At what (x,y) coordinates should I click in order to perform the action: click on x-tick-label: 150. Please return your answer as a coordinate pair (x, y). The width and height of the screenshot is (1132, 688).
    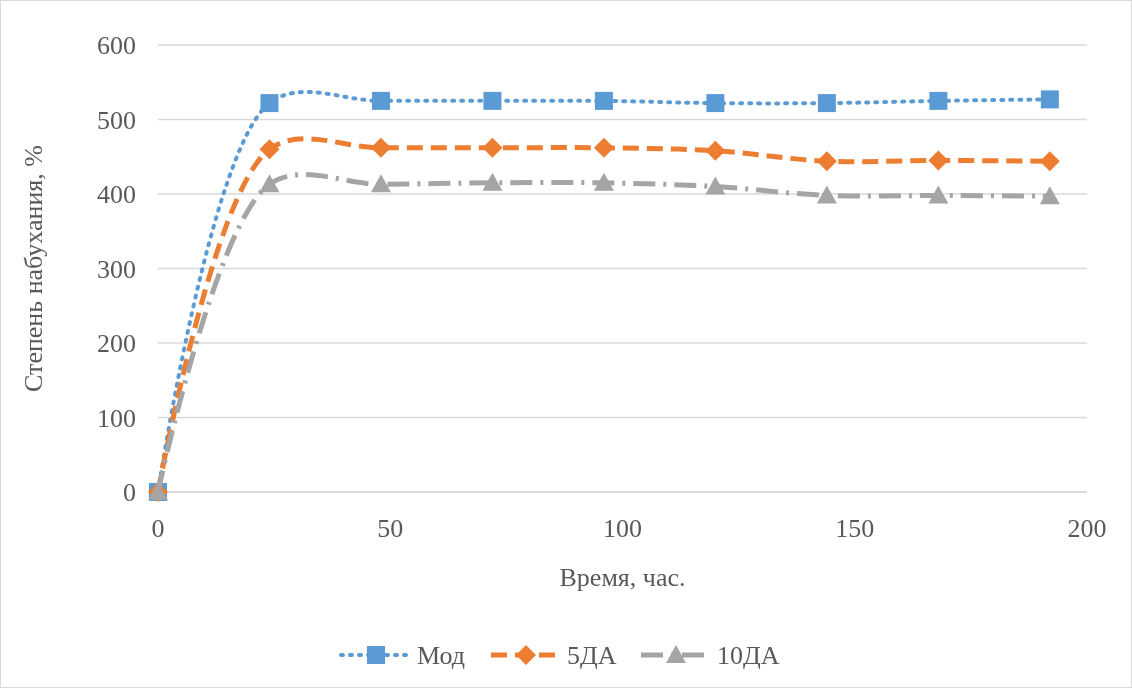
    Looking at the image, I should click on (855, 528).